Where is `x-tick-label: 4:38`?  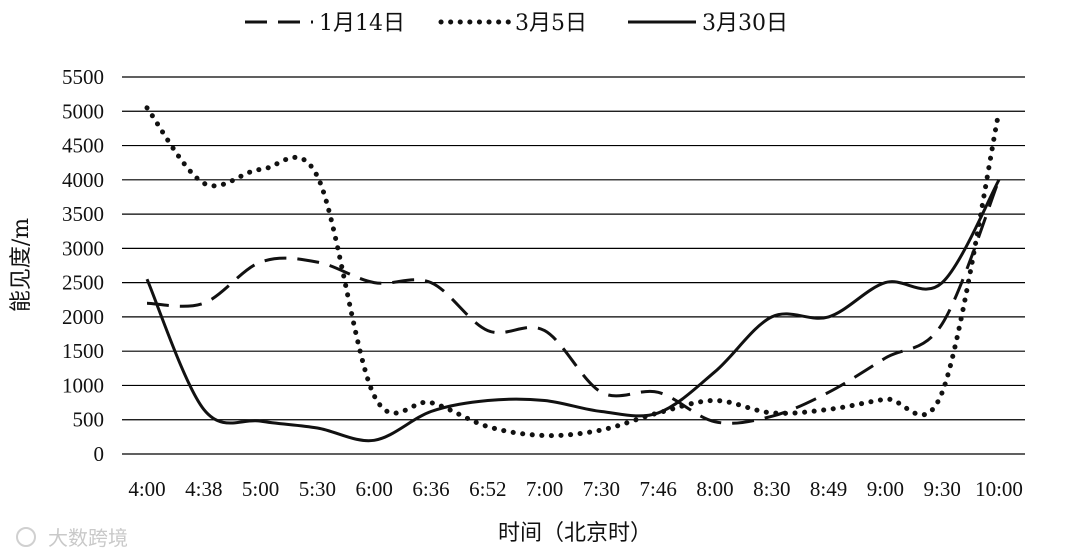 x-tick-label: 4:38 is located at coordinates (203, 489).